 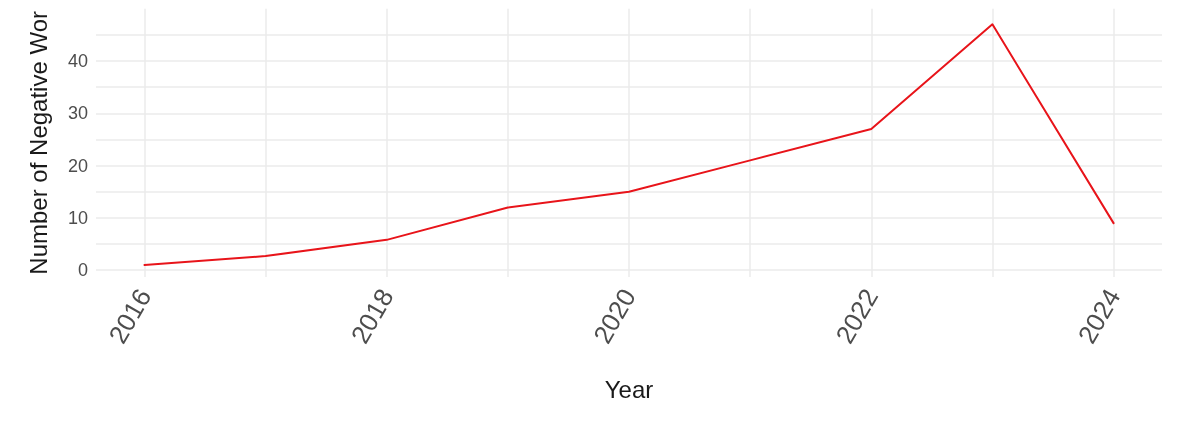 I want to click on y-axis-title: Number of Negative Wor, so click(x=38, y=142).